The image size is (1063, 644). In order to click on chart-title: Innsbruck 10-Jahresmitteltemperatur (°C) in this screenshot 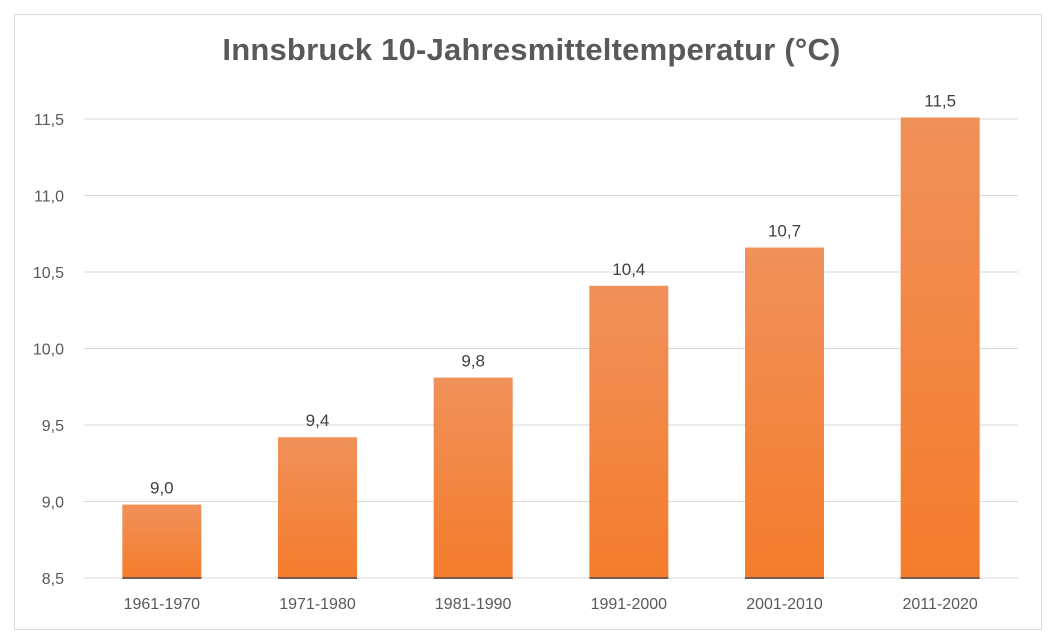, I will do `click(531, 49)`.